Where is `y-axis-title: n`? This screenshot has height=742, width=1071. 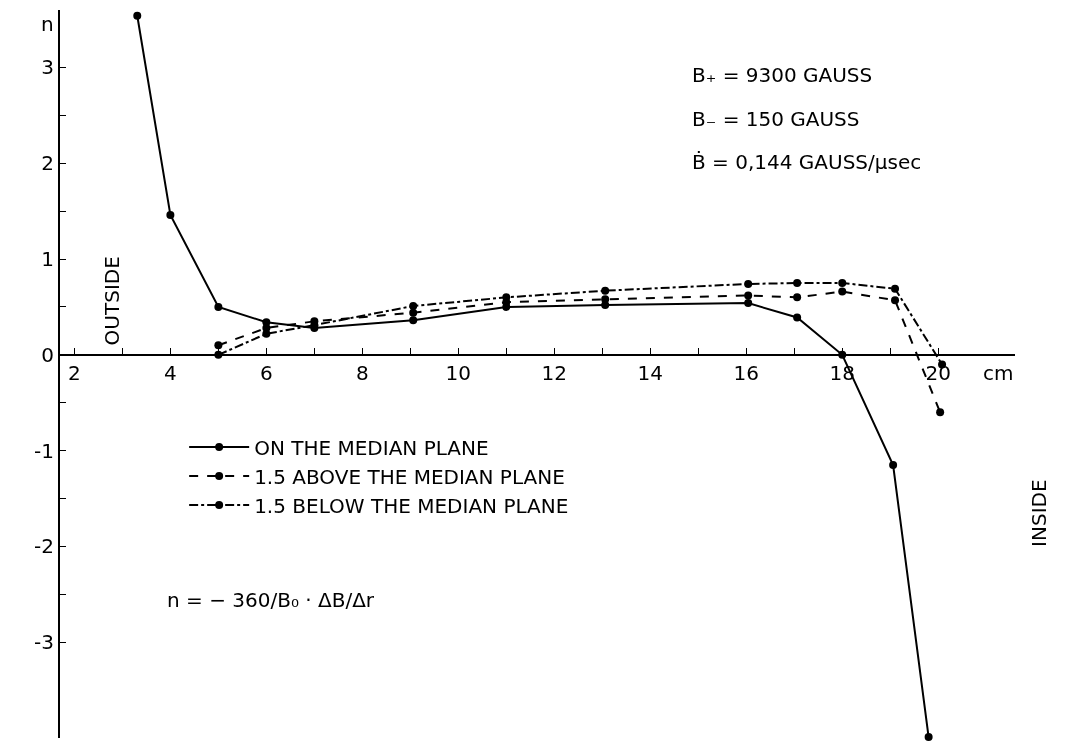 y-axis-title: n is located at coordinates (47, 24).